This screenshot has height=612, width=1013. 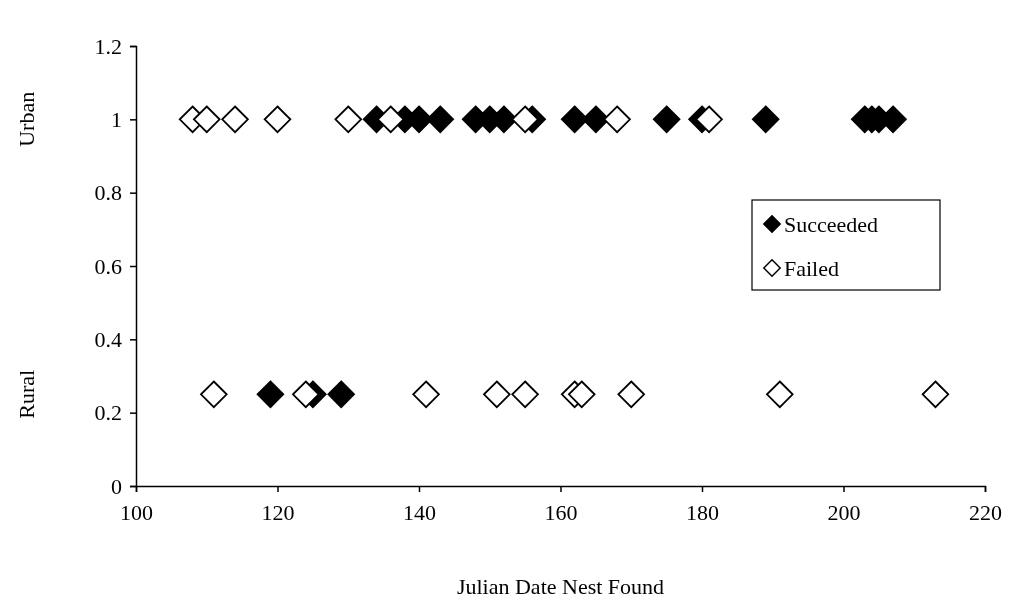 What do you see at coordinates (108, 193) in the screenshot?
I see `y-tick-label: 0.8` at bounding box center [108, 193].